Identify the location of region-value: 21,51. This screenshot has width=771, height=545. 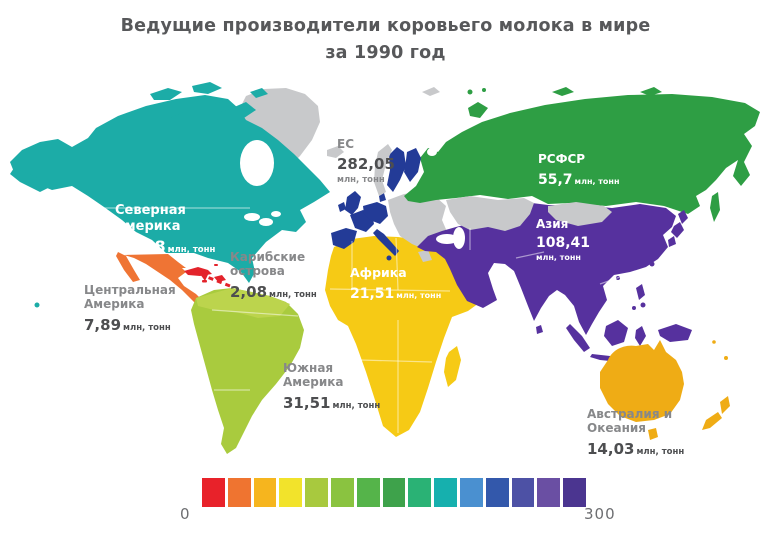
(372, 294).